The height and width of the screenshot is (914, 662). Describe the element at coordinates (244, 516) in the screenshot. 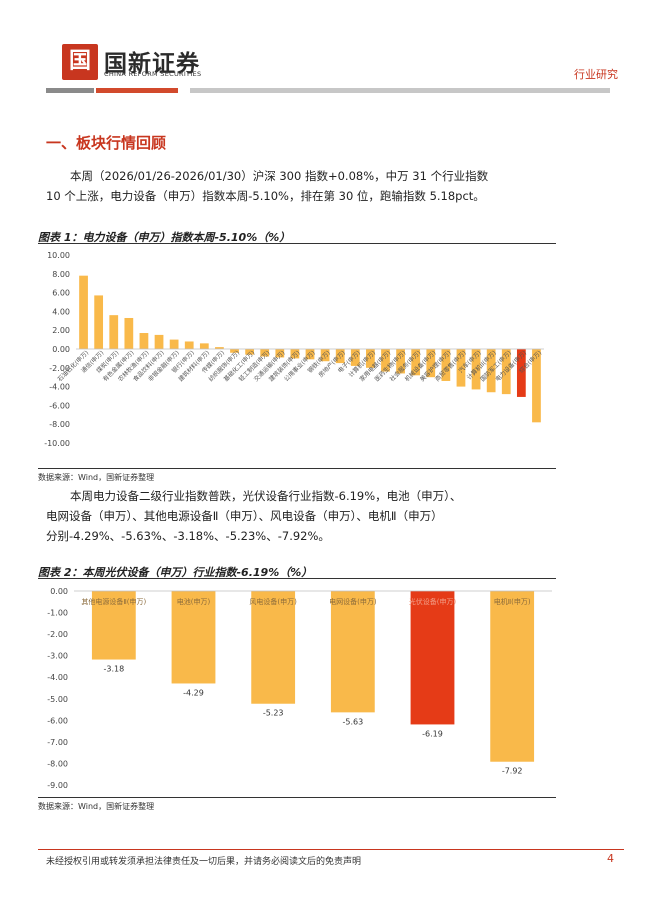

I see `paragraph-2-line-2: 电网设备（申万）、其他电源设备Ⅱ（申万）、风电设备（申万）、电机Ⅱ（申万）` at that location.